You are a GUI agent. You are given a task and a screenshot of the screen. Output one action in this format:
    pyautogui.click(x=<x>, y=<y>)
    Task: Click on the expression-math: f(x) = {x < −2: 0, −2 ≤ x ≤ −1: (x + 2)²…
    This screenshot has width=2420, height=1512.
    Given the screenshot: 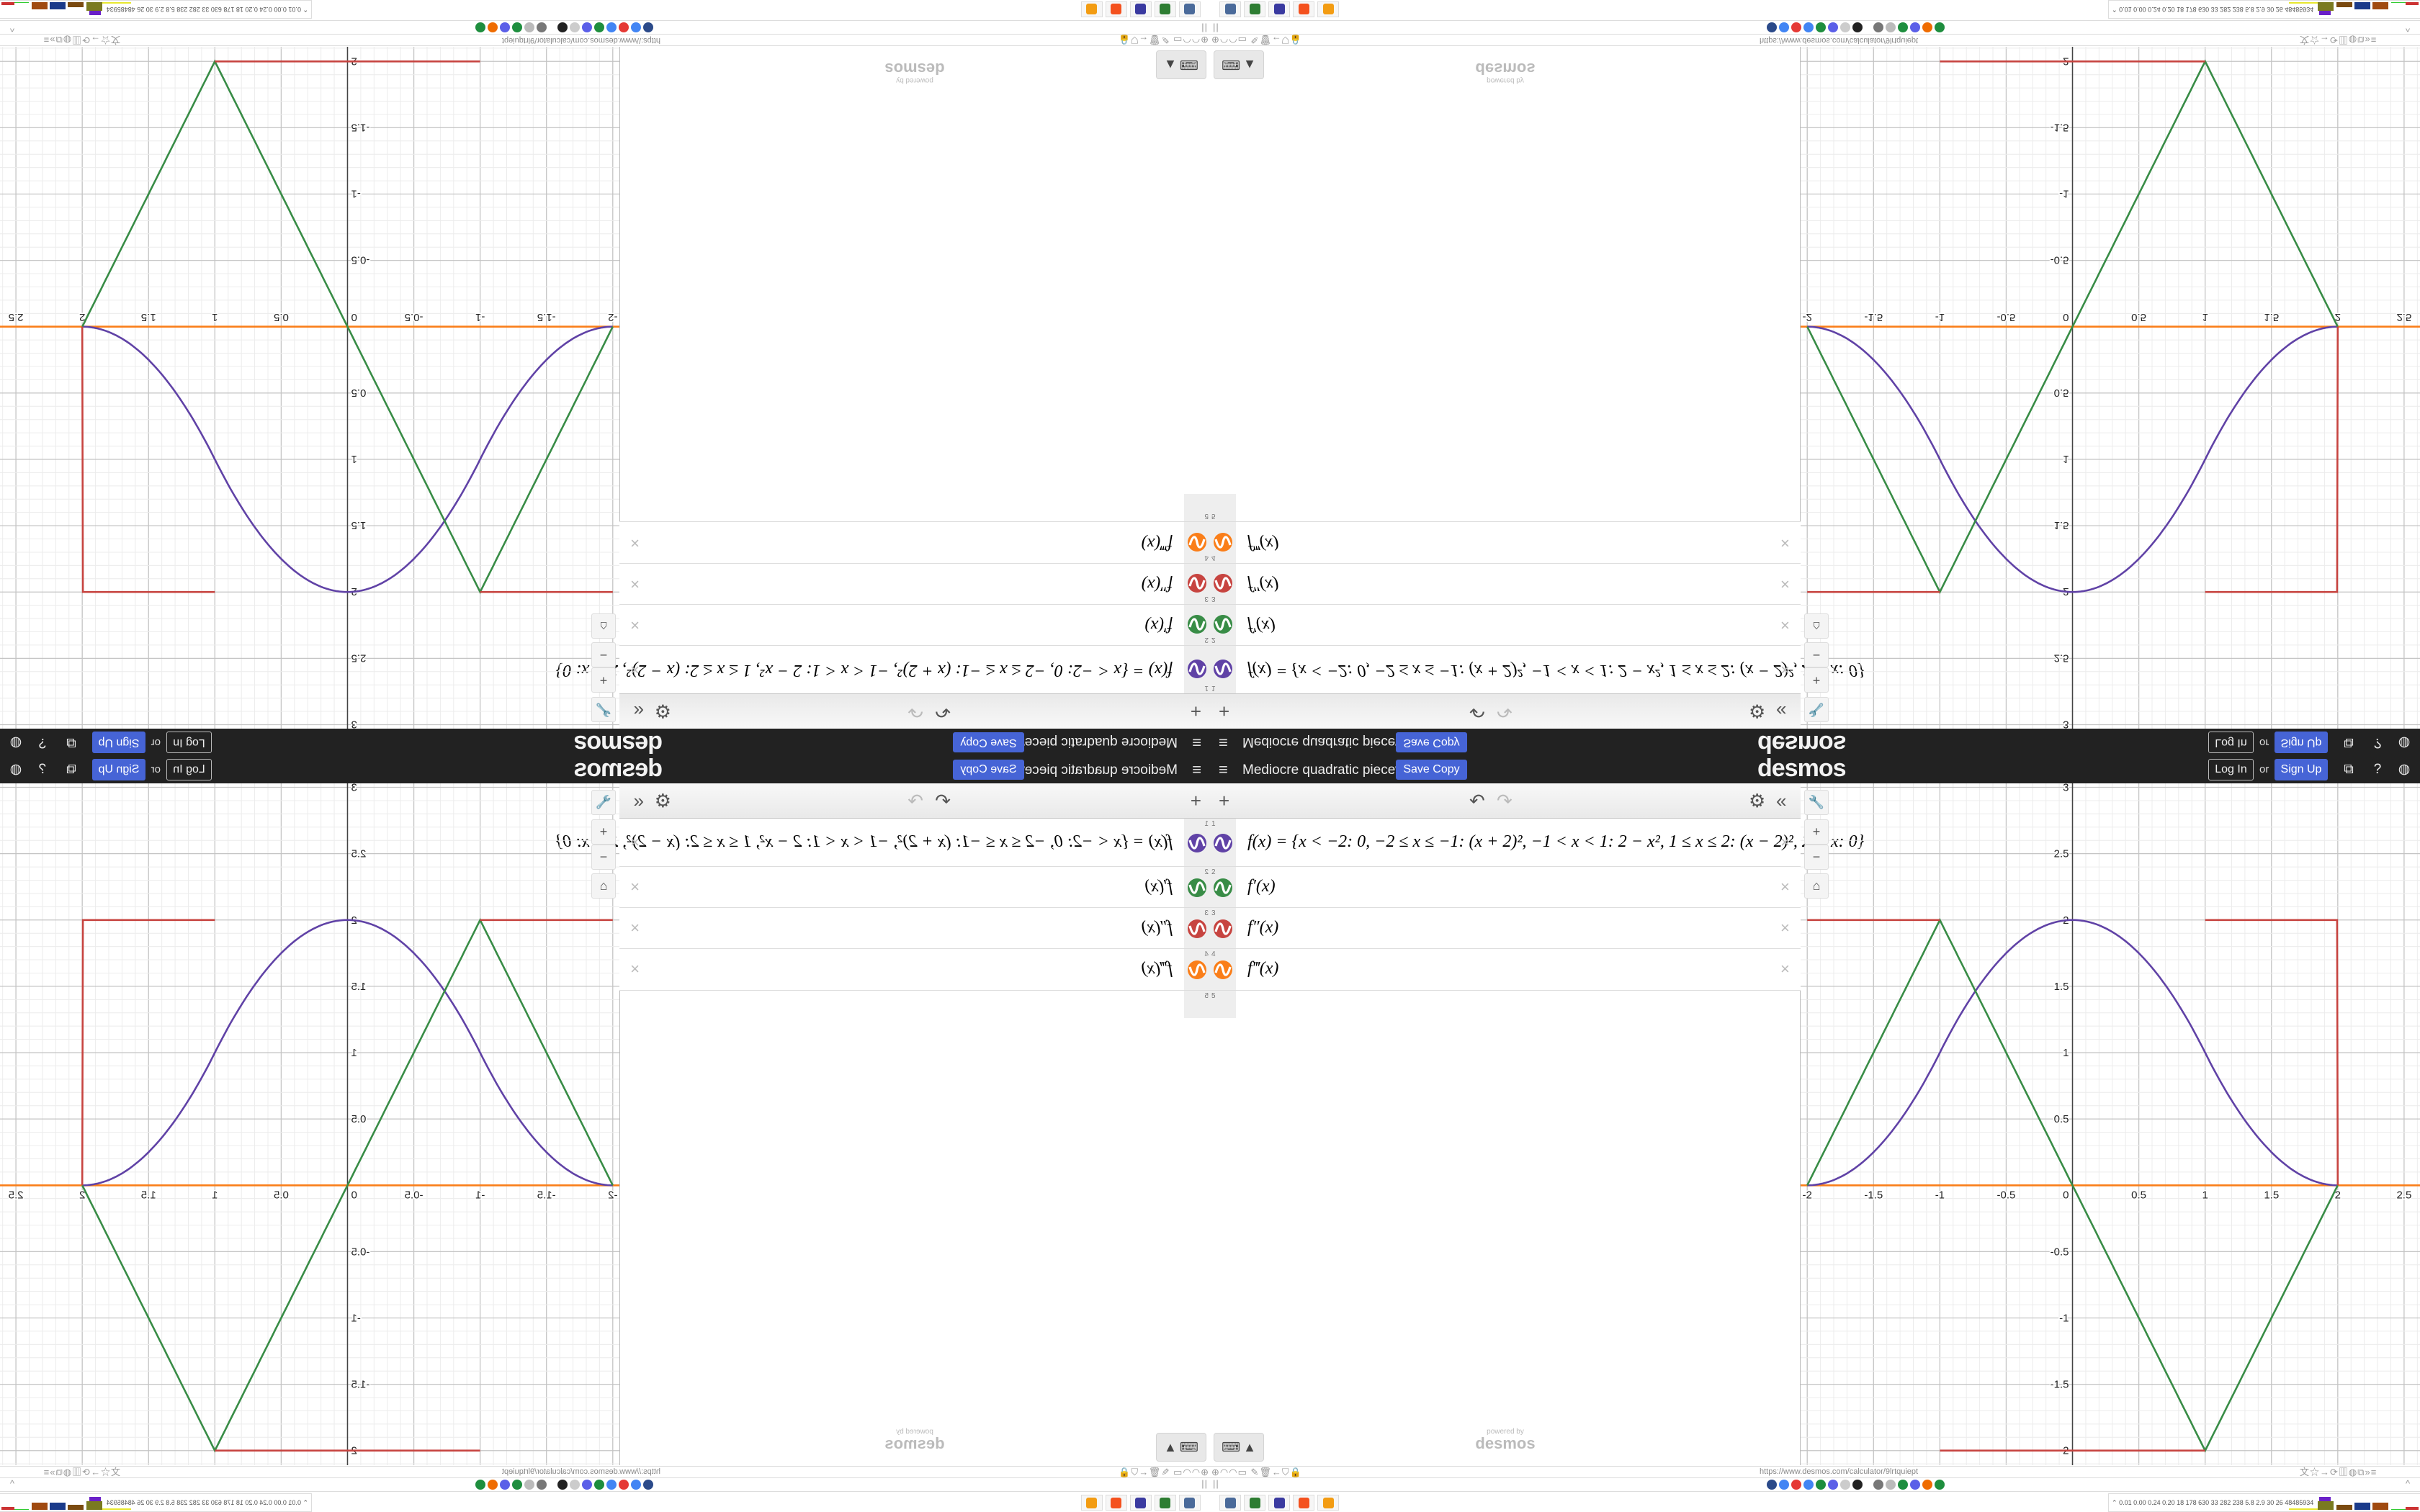 What is the action you would take?
    pyautogui.click(x=864, y=841)
    